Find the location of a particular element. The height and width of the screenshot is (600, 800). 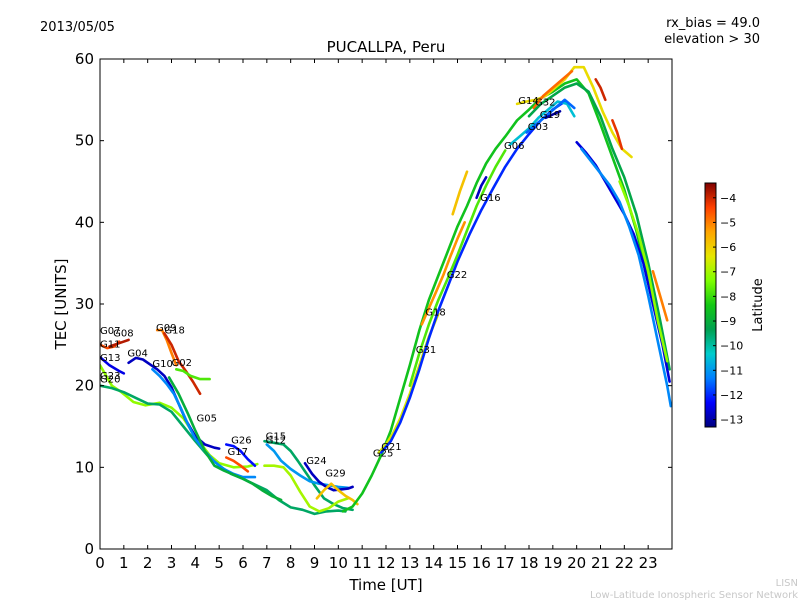

colorbar-label: Latitude is located at coordinates (758, 305).